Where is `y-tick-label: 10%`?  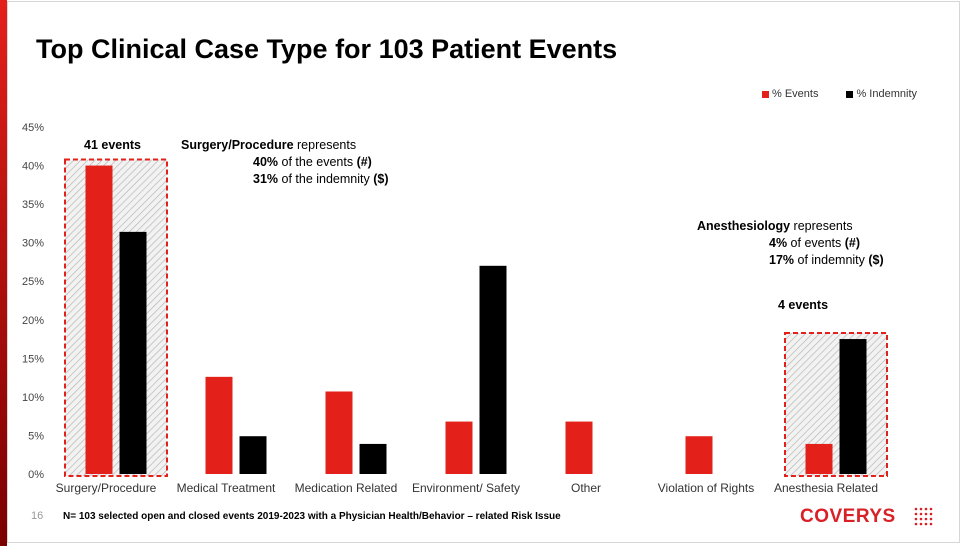 y-tick-label: 10% is located at coordinates (33, 398).